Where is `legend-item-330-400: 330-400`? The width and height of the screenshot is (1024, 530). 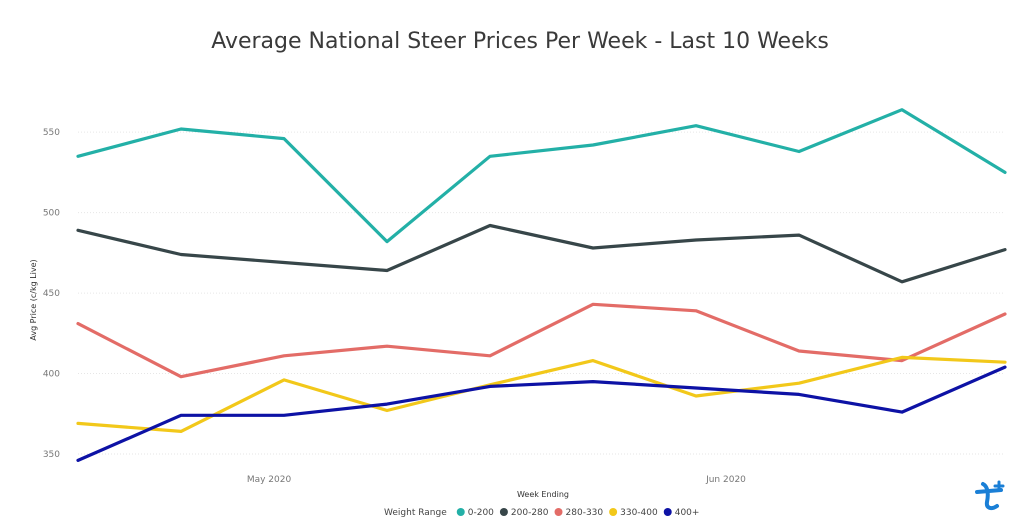 legend-item-330-400: 330-400 is located at coordinates (639, 513).